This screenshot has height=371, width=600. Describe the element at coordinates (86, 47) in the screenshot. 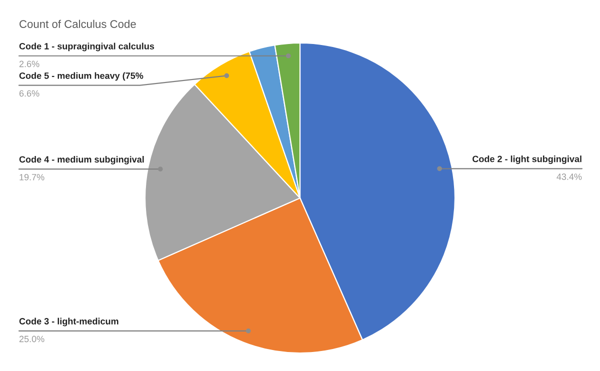

I see `slice-label: Code 1 - supragingival calculus` at that location.